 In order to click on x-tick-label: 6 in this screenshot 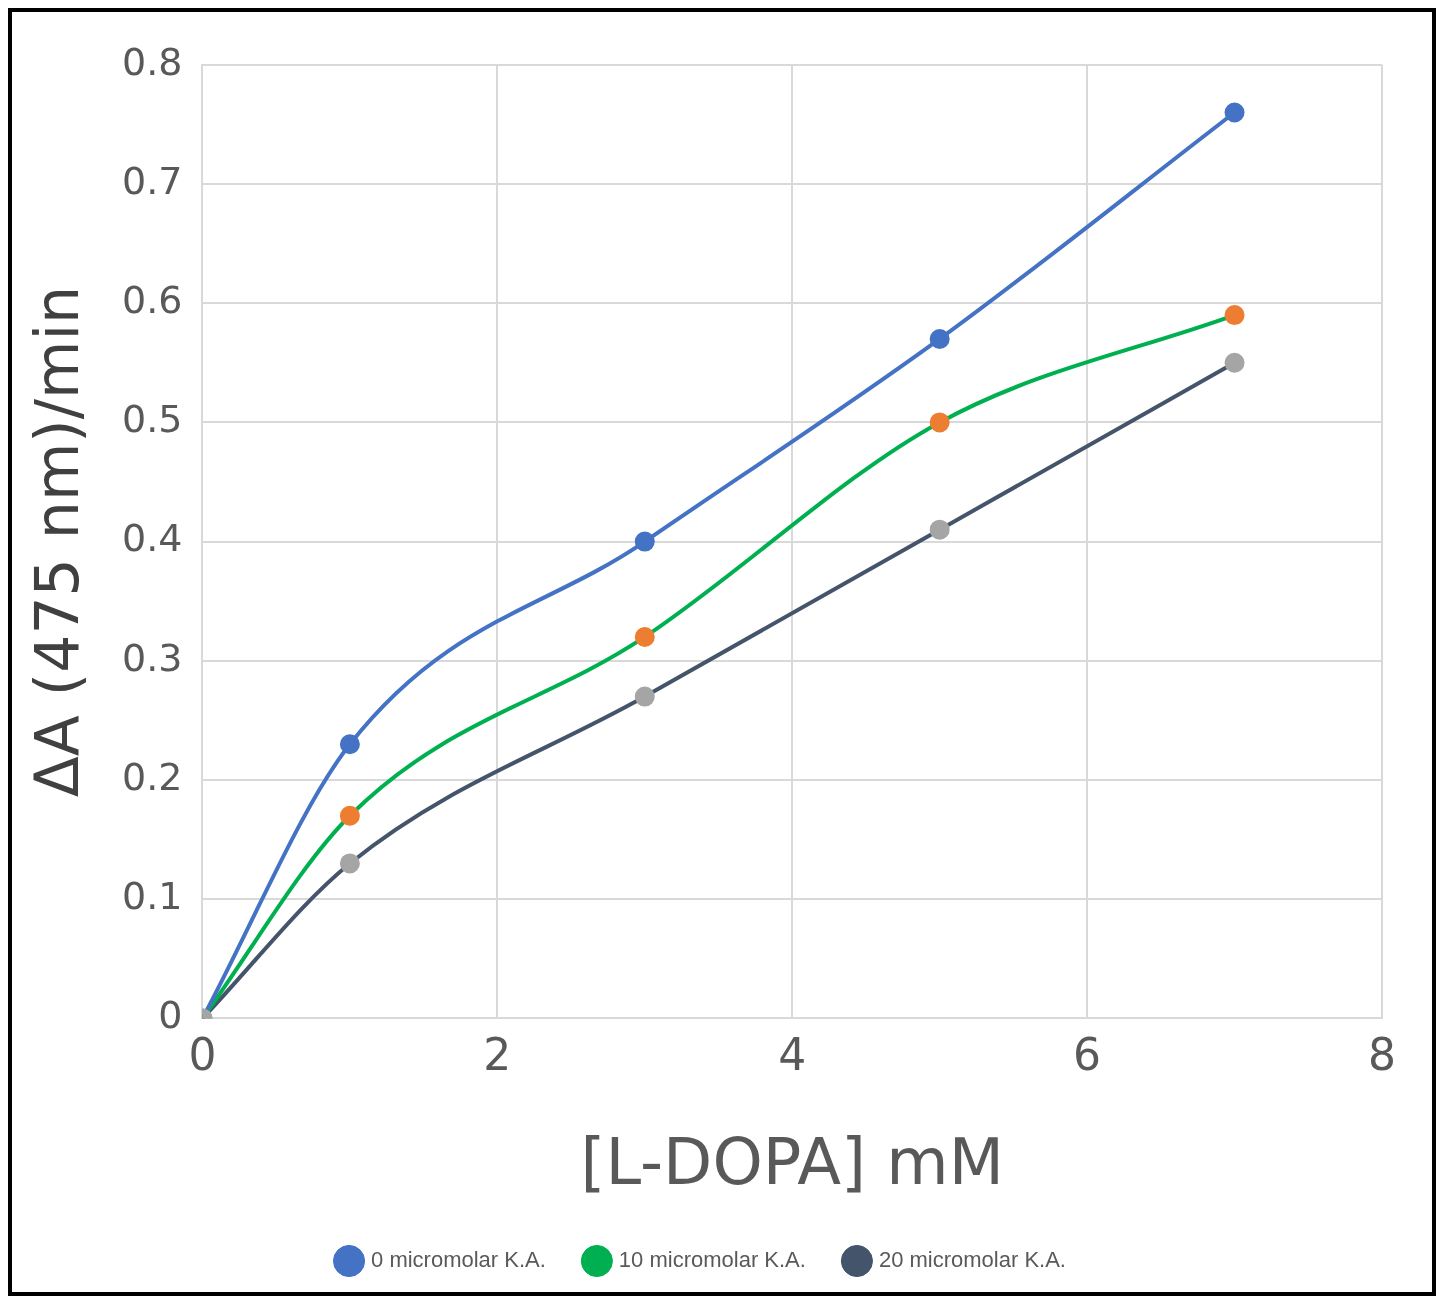, I will do `click(1087, 1055)`.